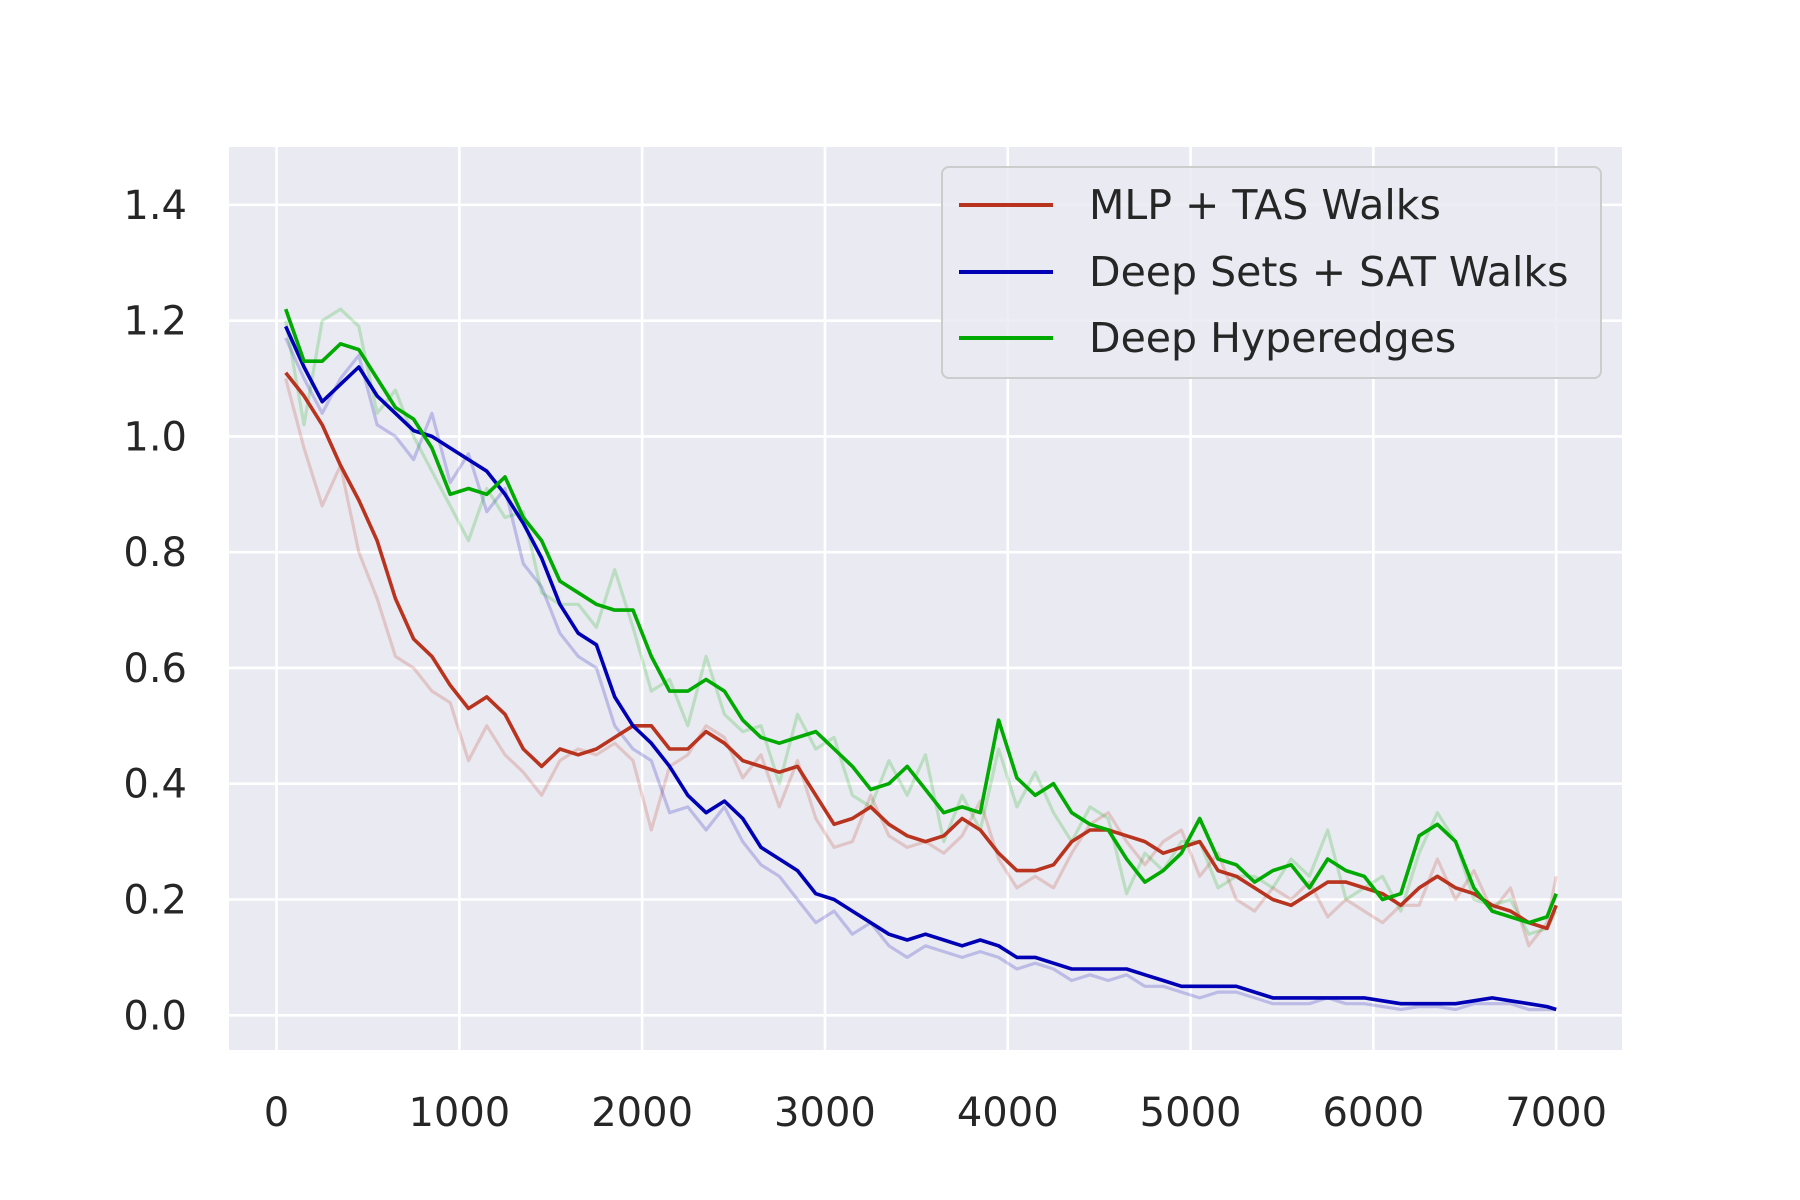  Describe the element at coordinates (155, 785) in the screenshot. I see `y-tick-label: 0.4` at that location.